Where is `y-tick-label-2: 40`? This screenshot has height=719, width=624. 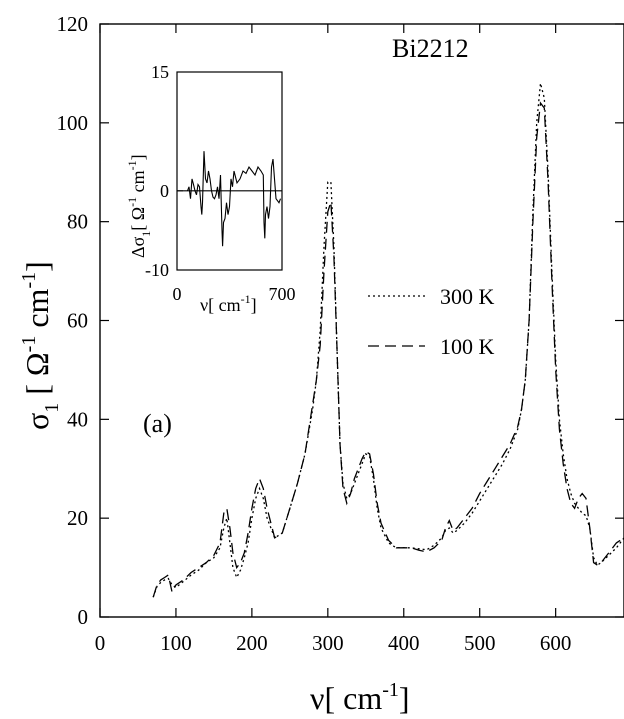
y-tick-label-2: 40 is located at coordinates (77, 419).